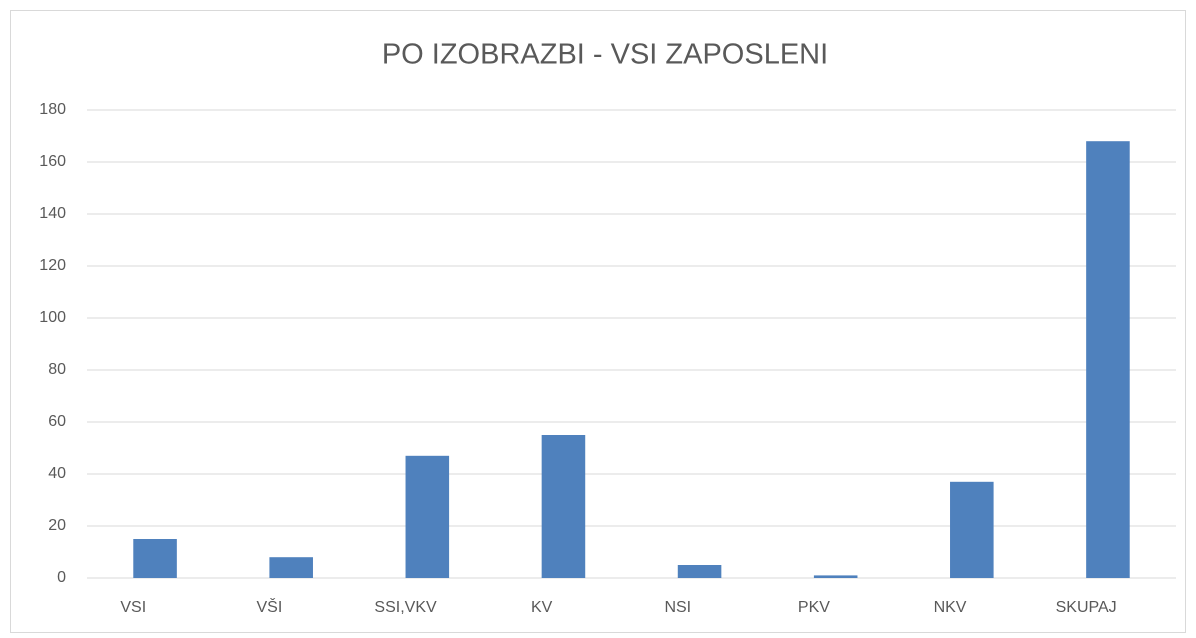  I want to click on x-tick-label: SSI,VKV, so click(405, 607).